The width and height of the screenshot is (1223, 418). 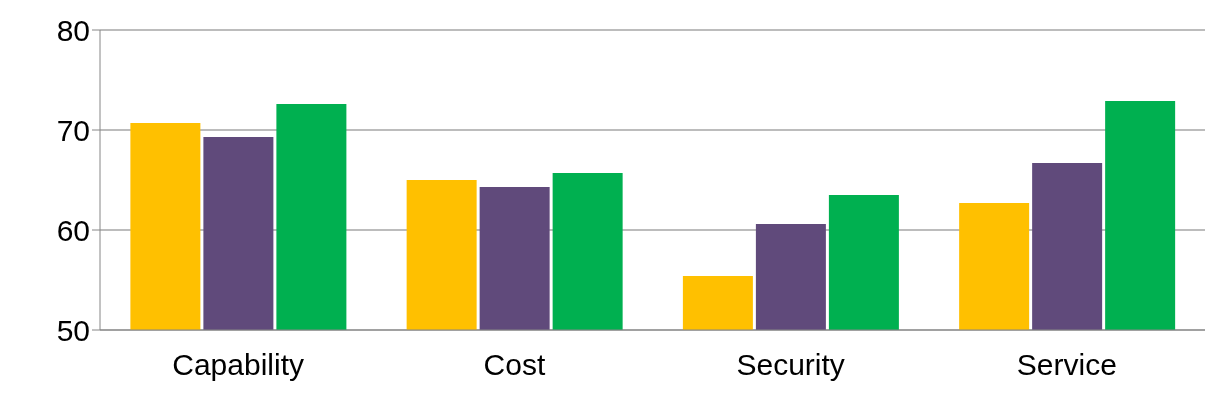 What do you see at coordinates (73, 130) in the screenshot?
I see `y-tick-label: 70` at bounding box center [73, 130].